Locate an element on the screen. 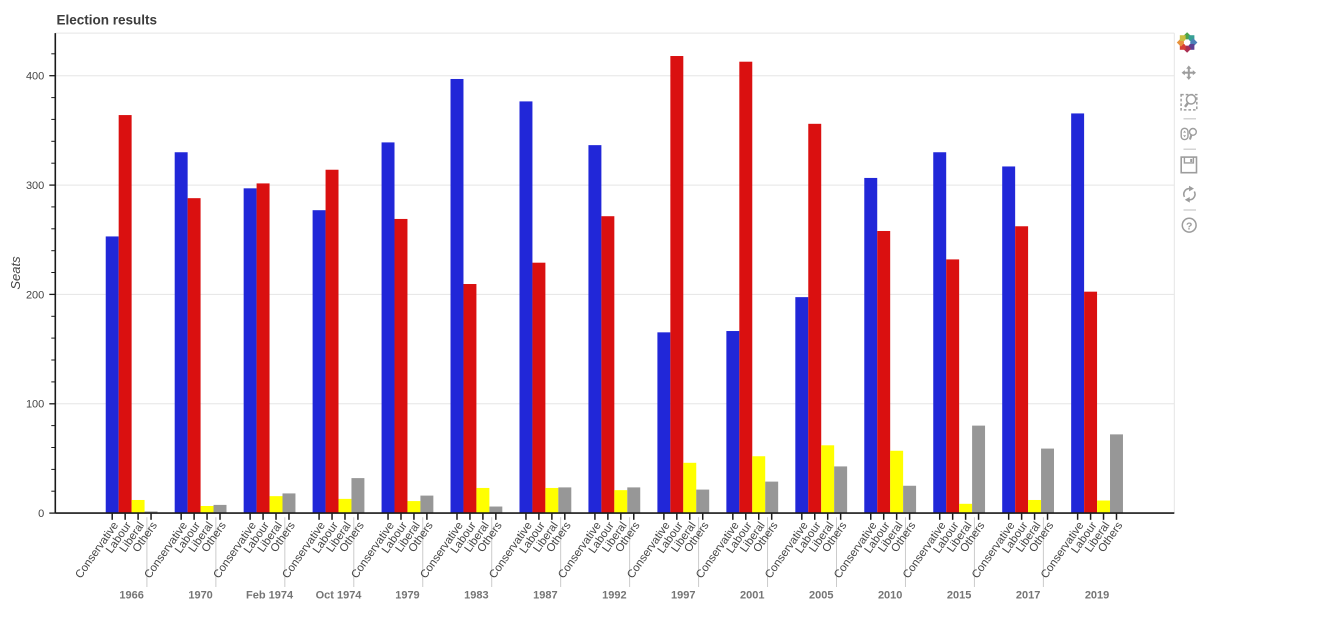 The height and width of the screenshot is (633, 1320). svg-text: 200 is located at coordinates (35, 295).